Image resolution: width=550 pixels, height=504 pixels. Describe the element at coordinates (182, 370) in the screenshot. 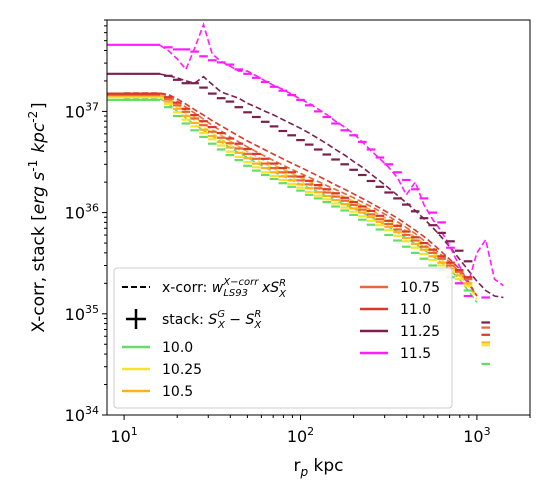

I see `legend-label: 10.25` at that location.